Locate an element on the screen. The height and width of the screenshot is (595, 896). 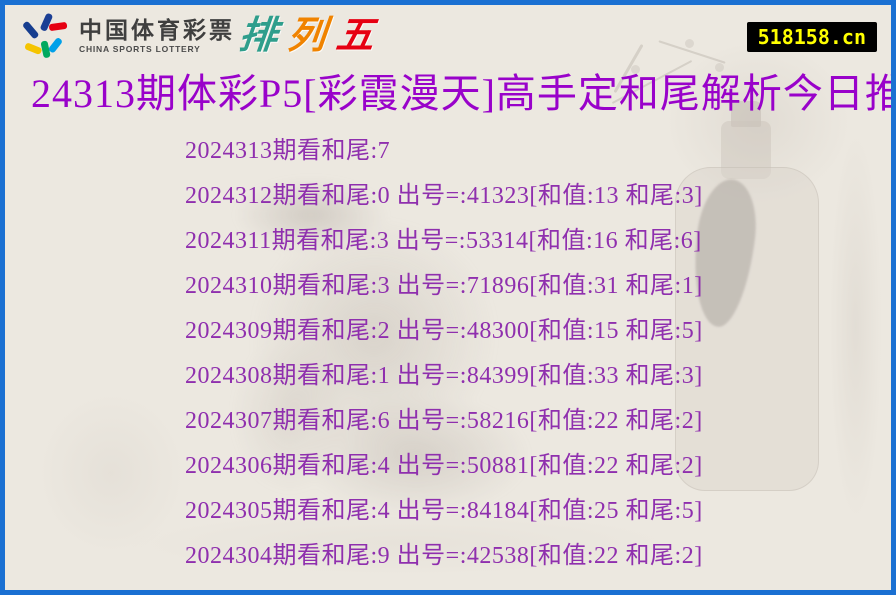
draw-history-line: 2024308期看和尾:1 出号=:84399[和值:33 和尾:3] is located at coordinates (444, 376).